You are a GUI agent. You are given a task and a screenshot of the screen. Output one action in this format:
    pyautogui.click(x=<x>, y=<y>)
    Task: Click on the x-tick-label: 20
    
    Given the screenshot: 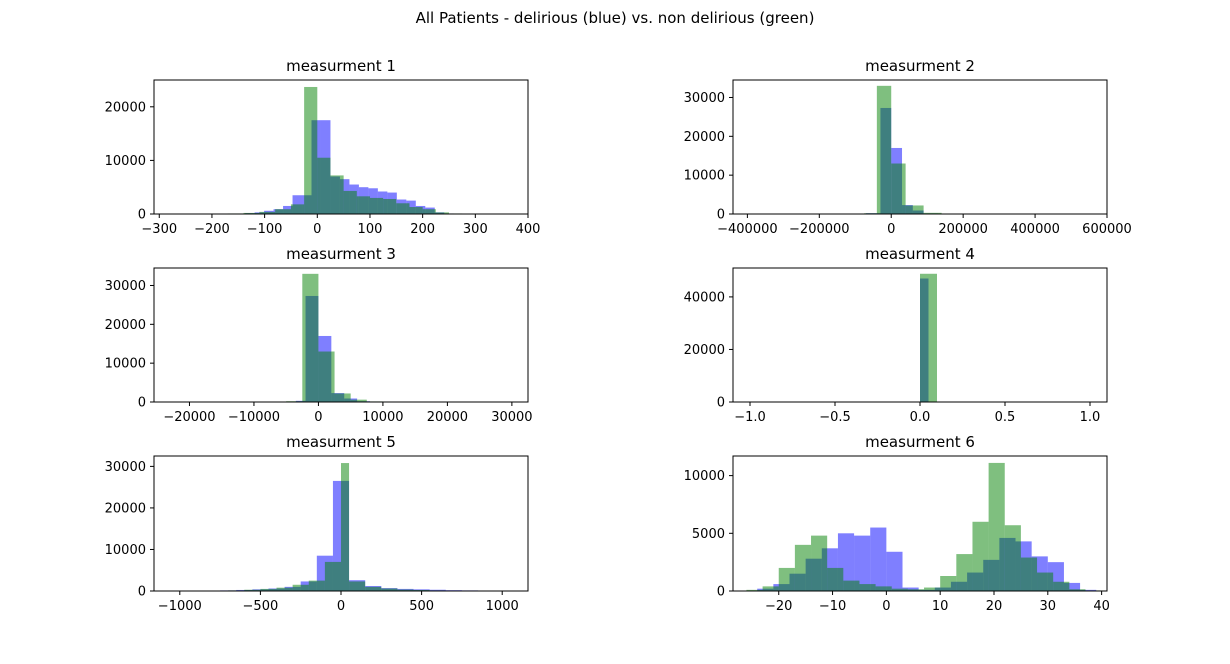 What is the action you would take?
    pyautogui.click(x=994, y=606)
    